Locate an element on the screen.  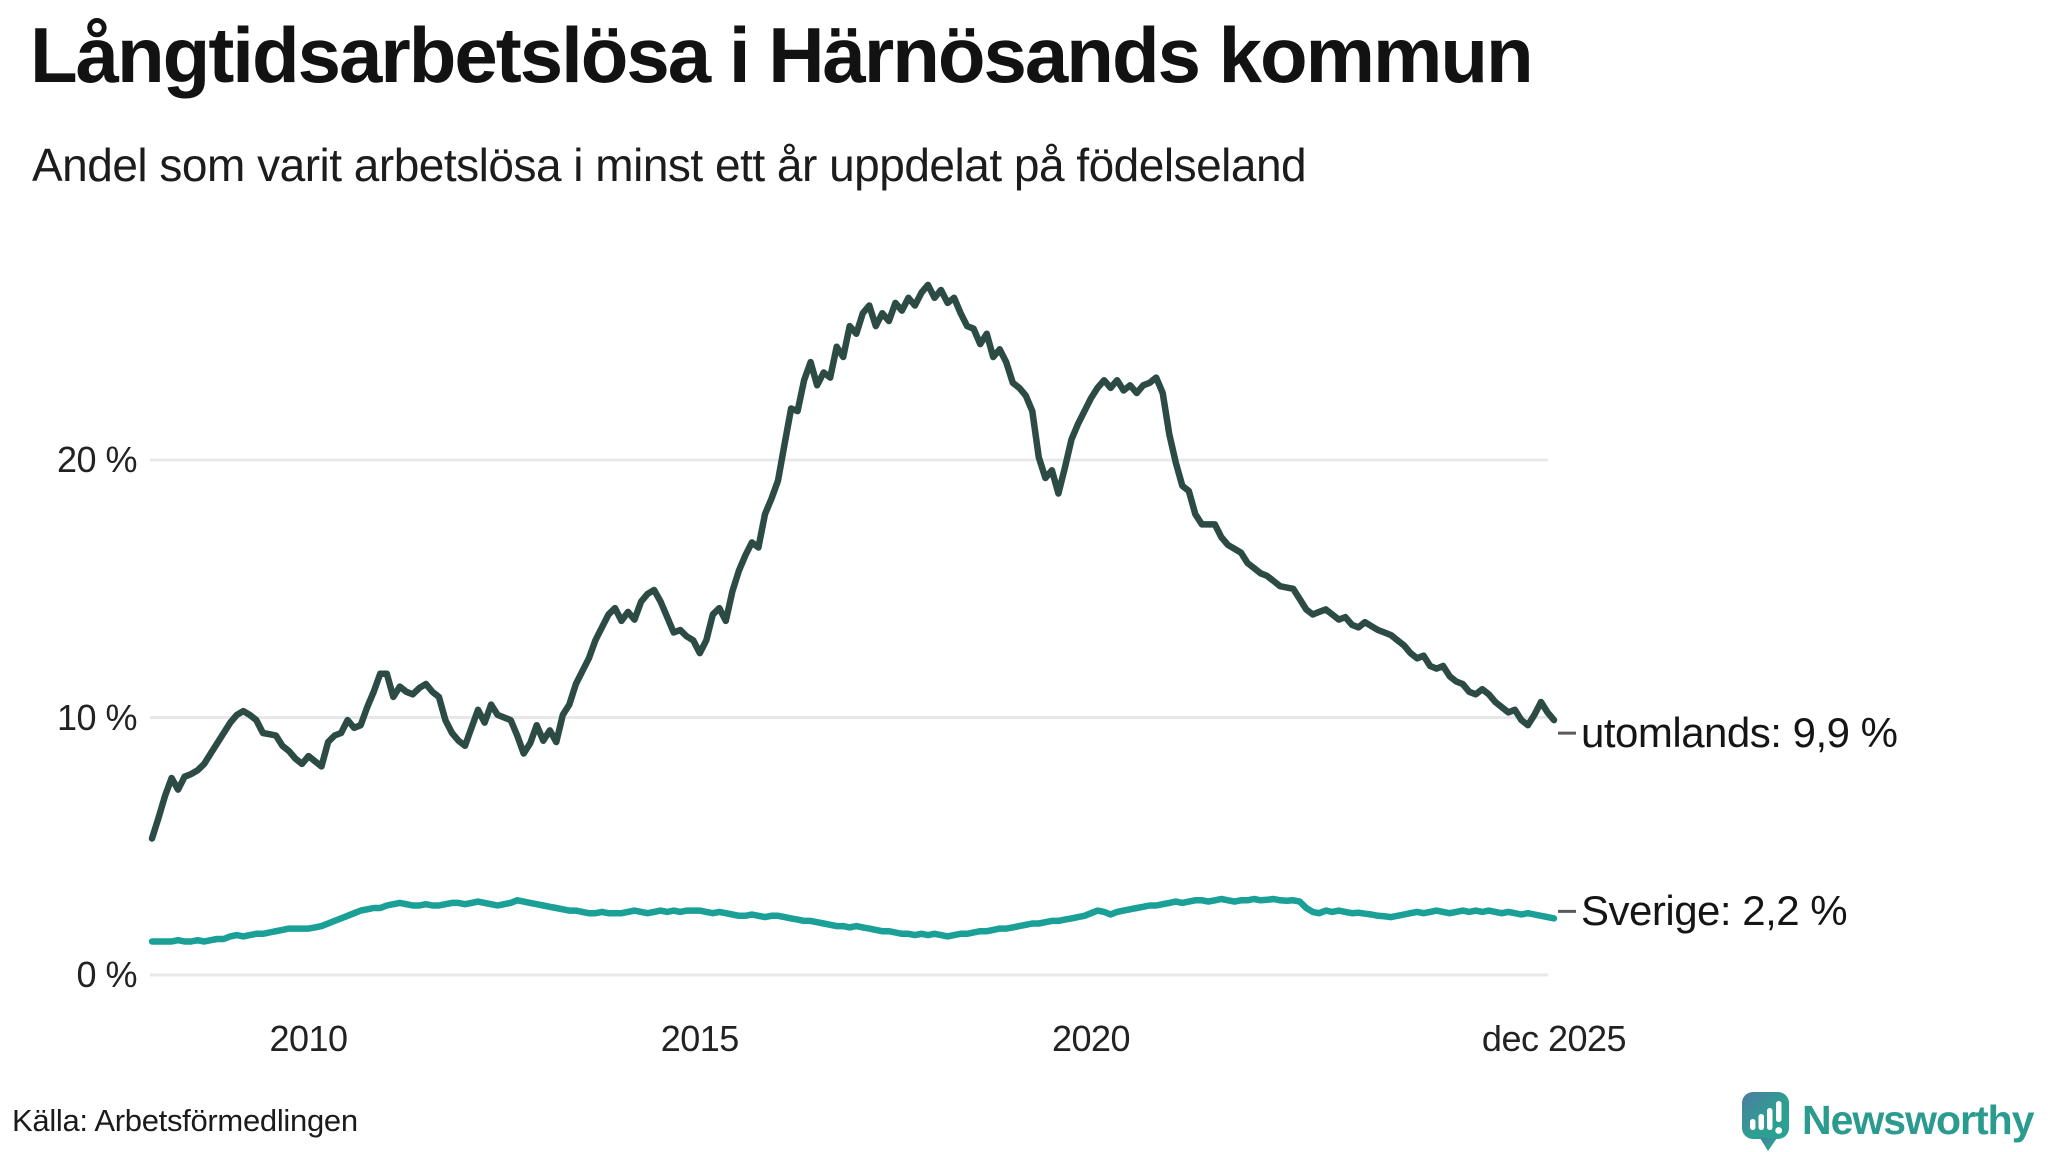
y-axis-tick-label: 10 % is located at coordinates (97, 717).